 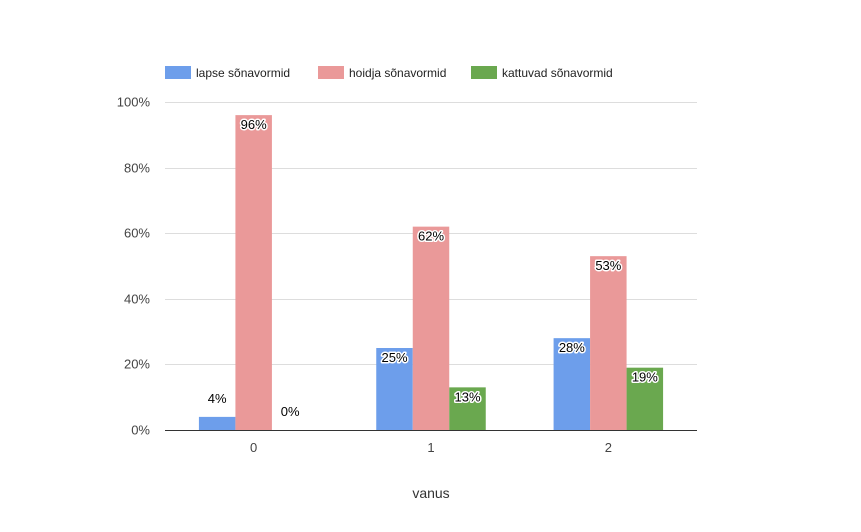 I want to click on legend-label: hoidja sõnavormid, so click(x=397, y=73).